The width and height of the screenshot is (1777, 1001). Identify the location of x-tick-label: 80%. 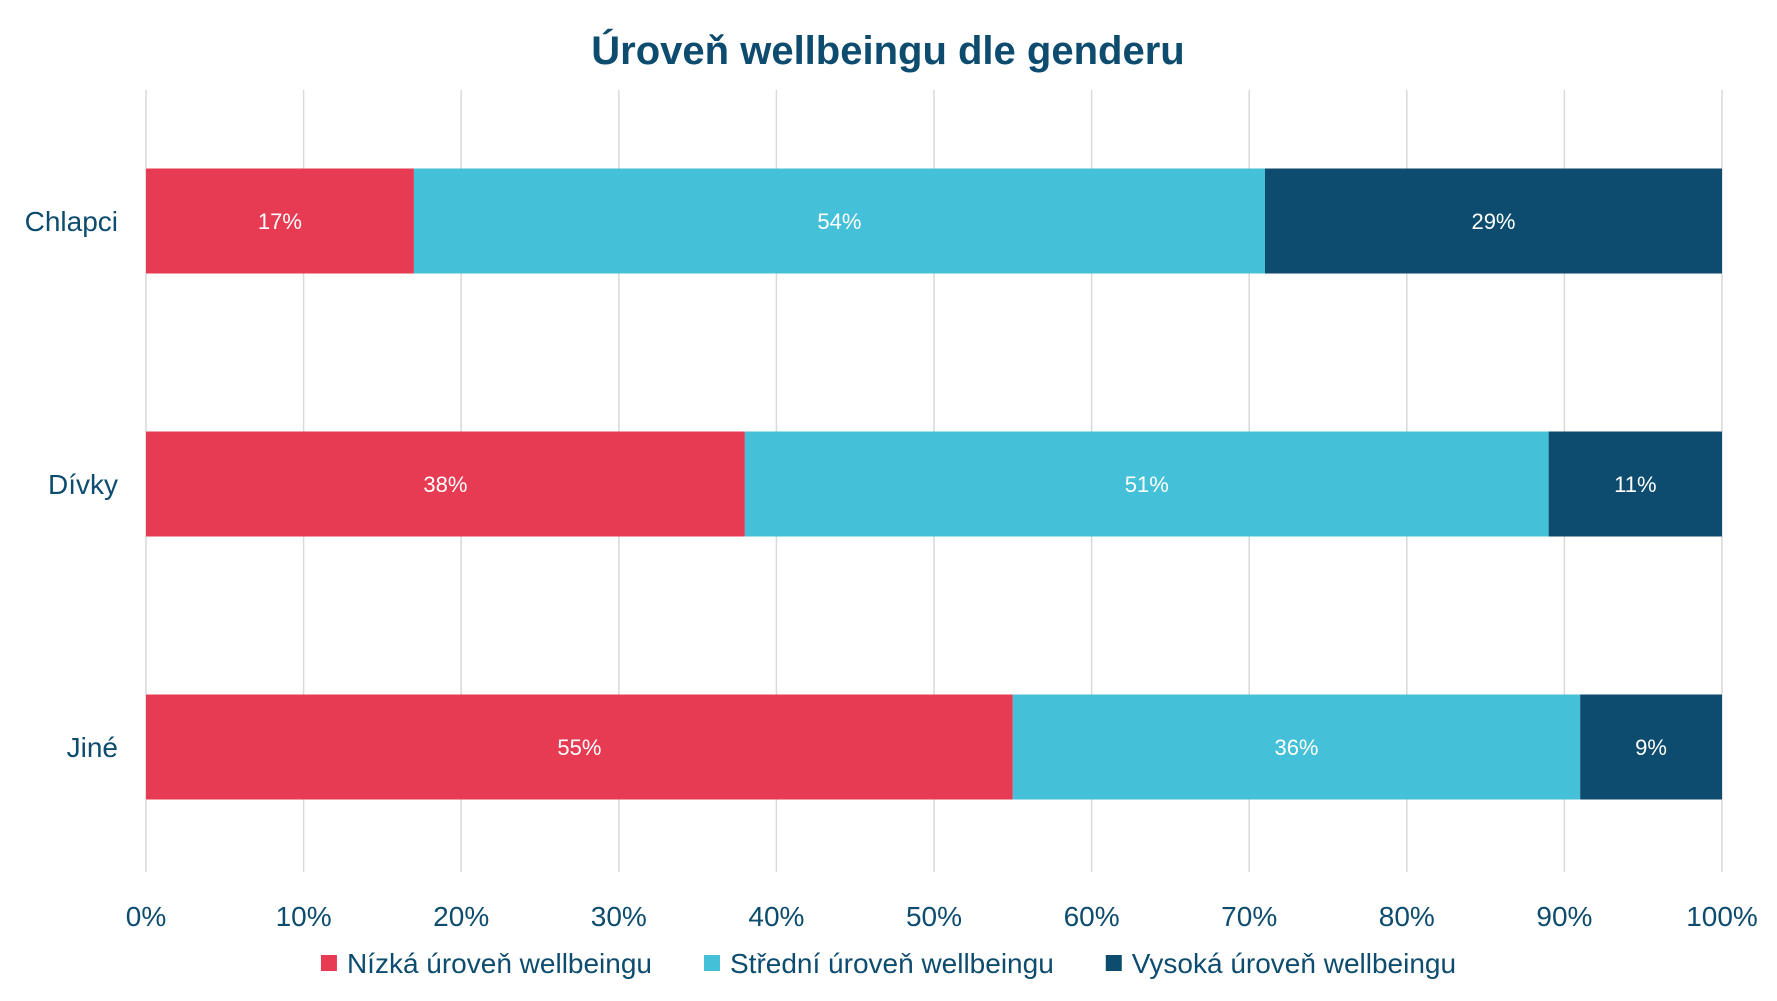
(1407, 916).